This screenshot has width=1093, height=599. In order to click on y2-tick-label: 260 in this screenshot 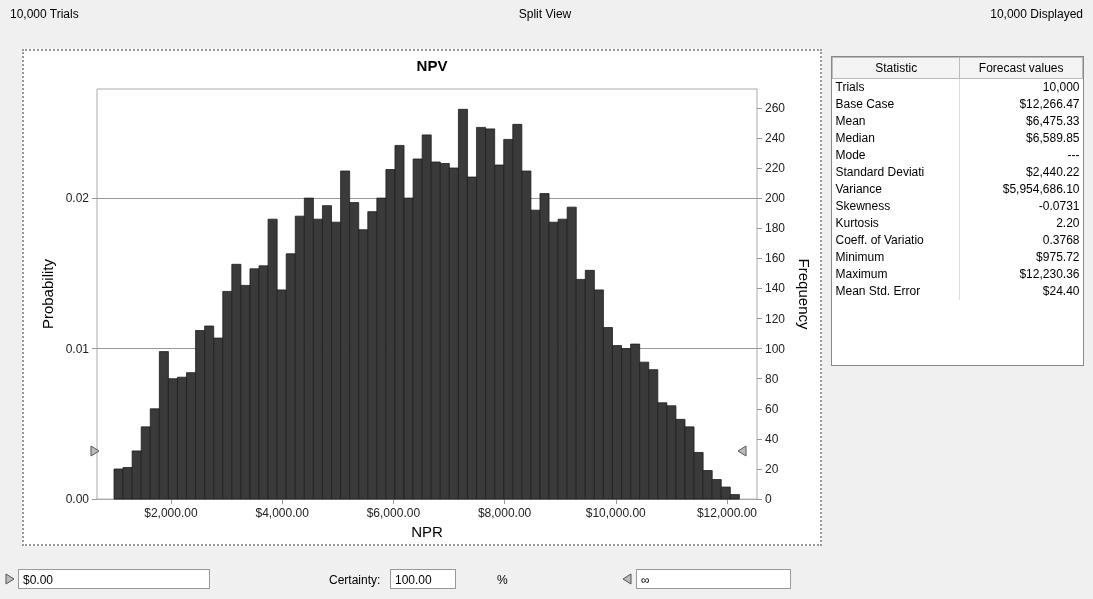, I will do `click(775, 107)`.